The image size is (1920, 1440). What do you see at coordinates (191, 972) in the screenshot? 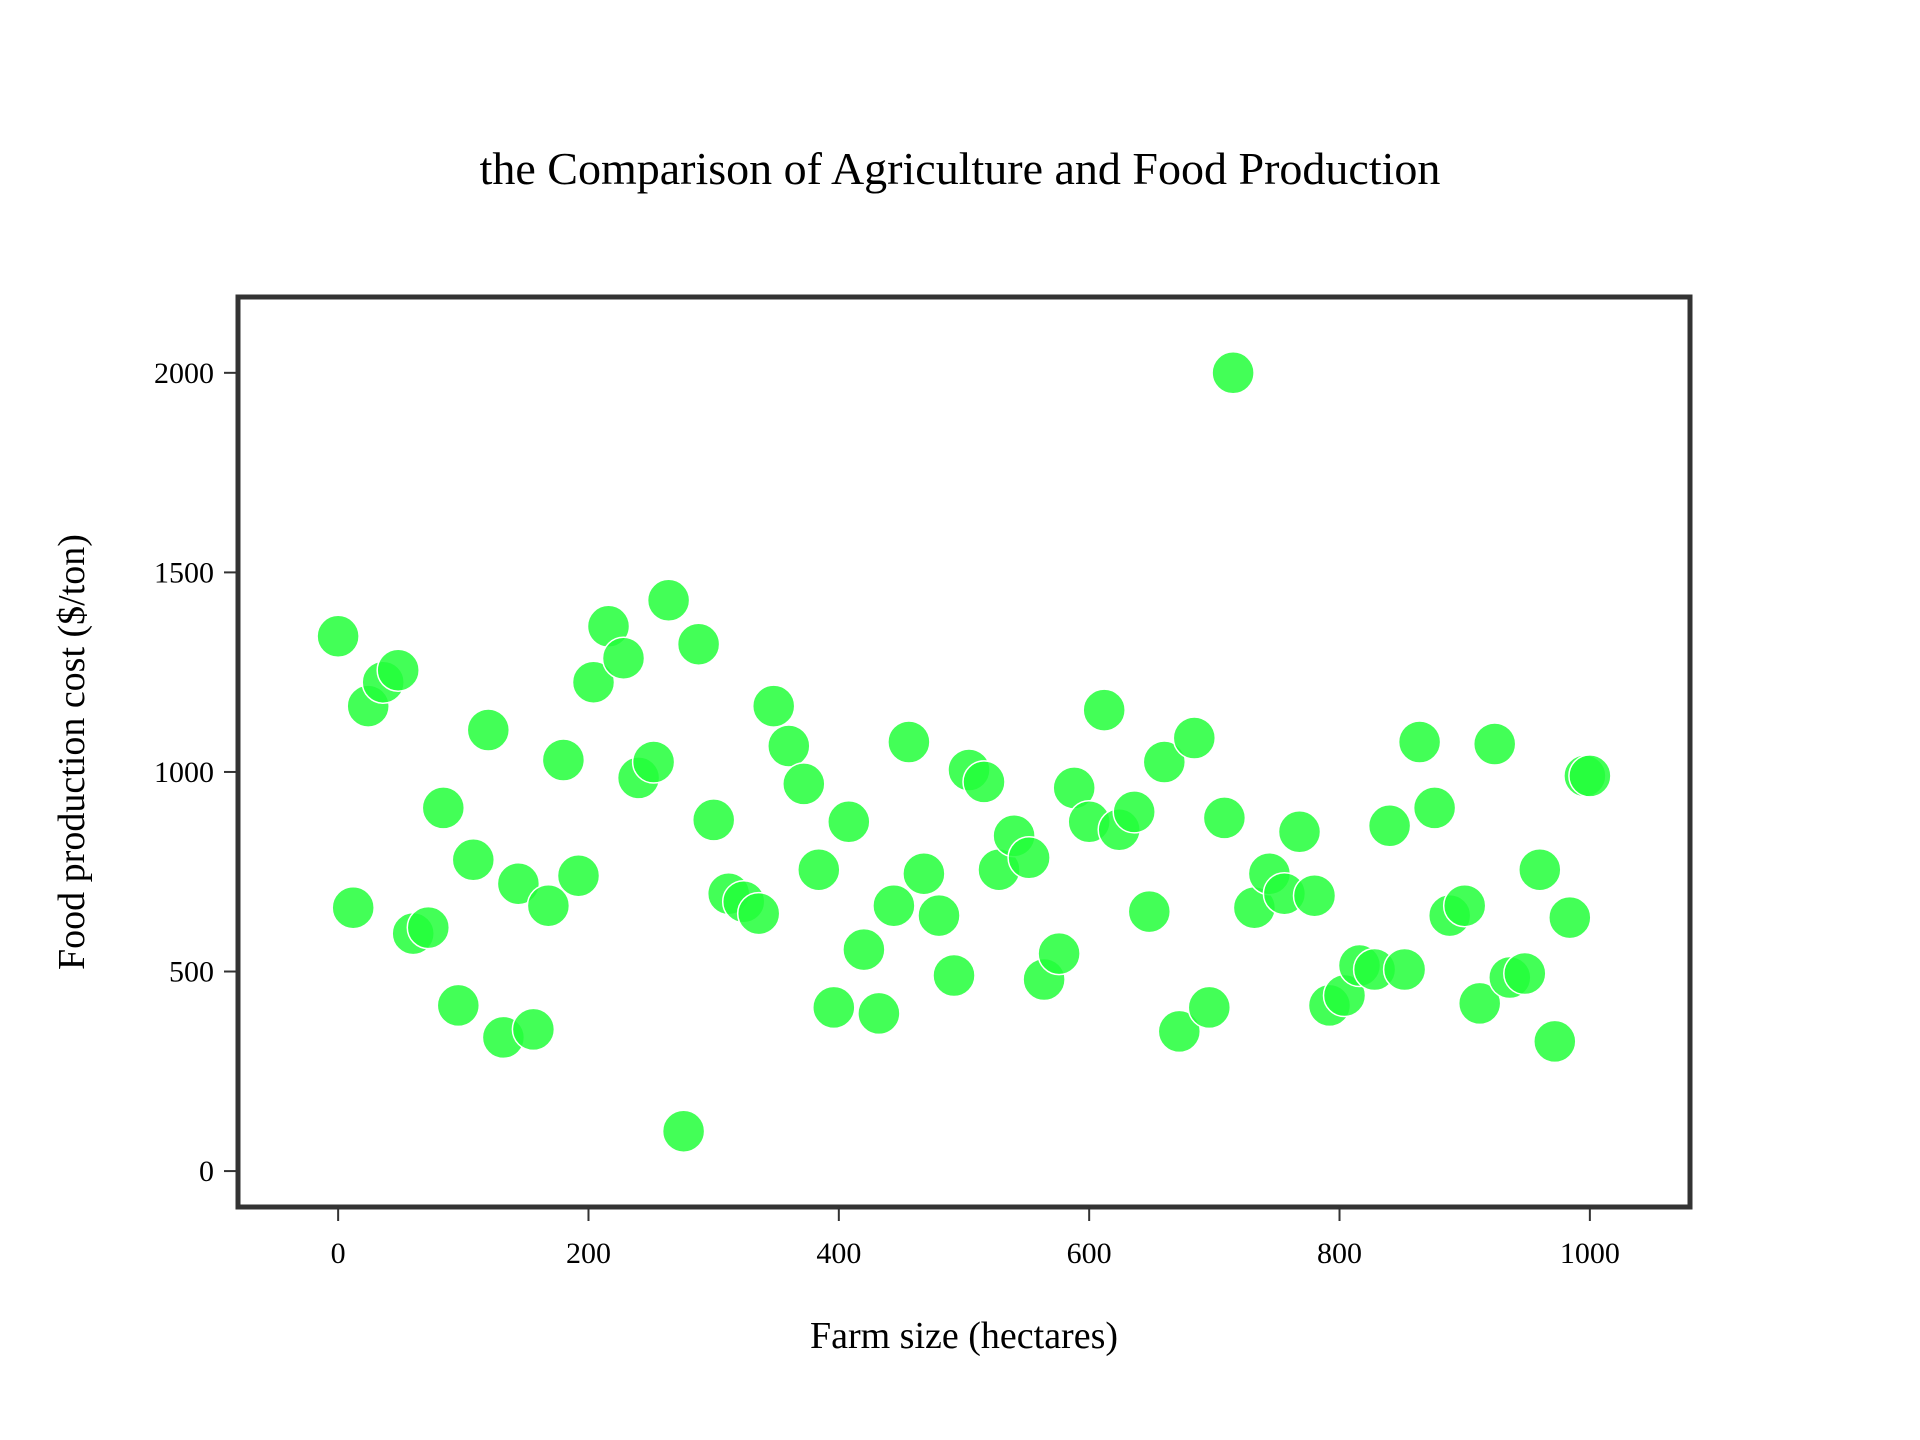
I see `y-tick-label: 500` at bounding box center [191, 972].